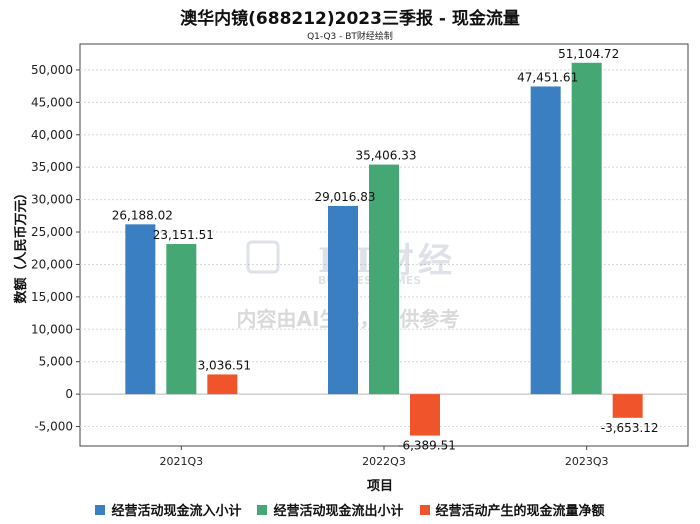 The height and width of the screenshot is (524, 700). I want to click on legend-item: 经营活动现金流入小计, so click(168, 509).